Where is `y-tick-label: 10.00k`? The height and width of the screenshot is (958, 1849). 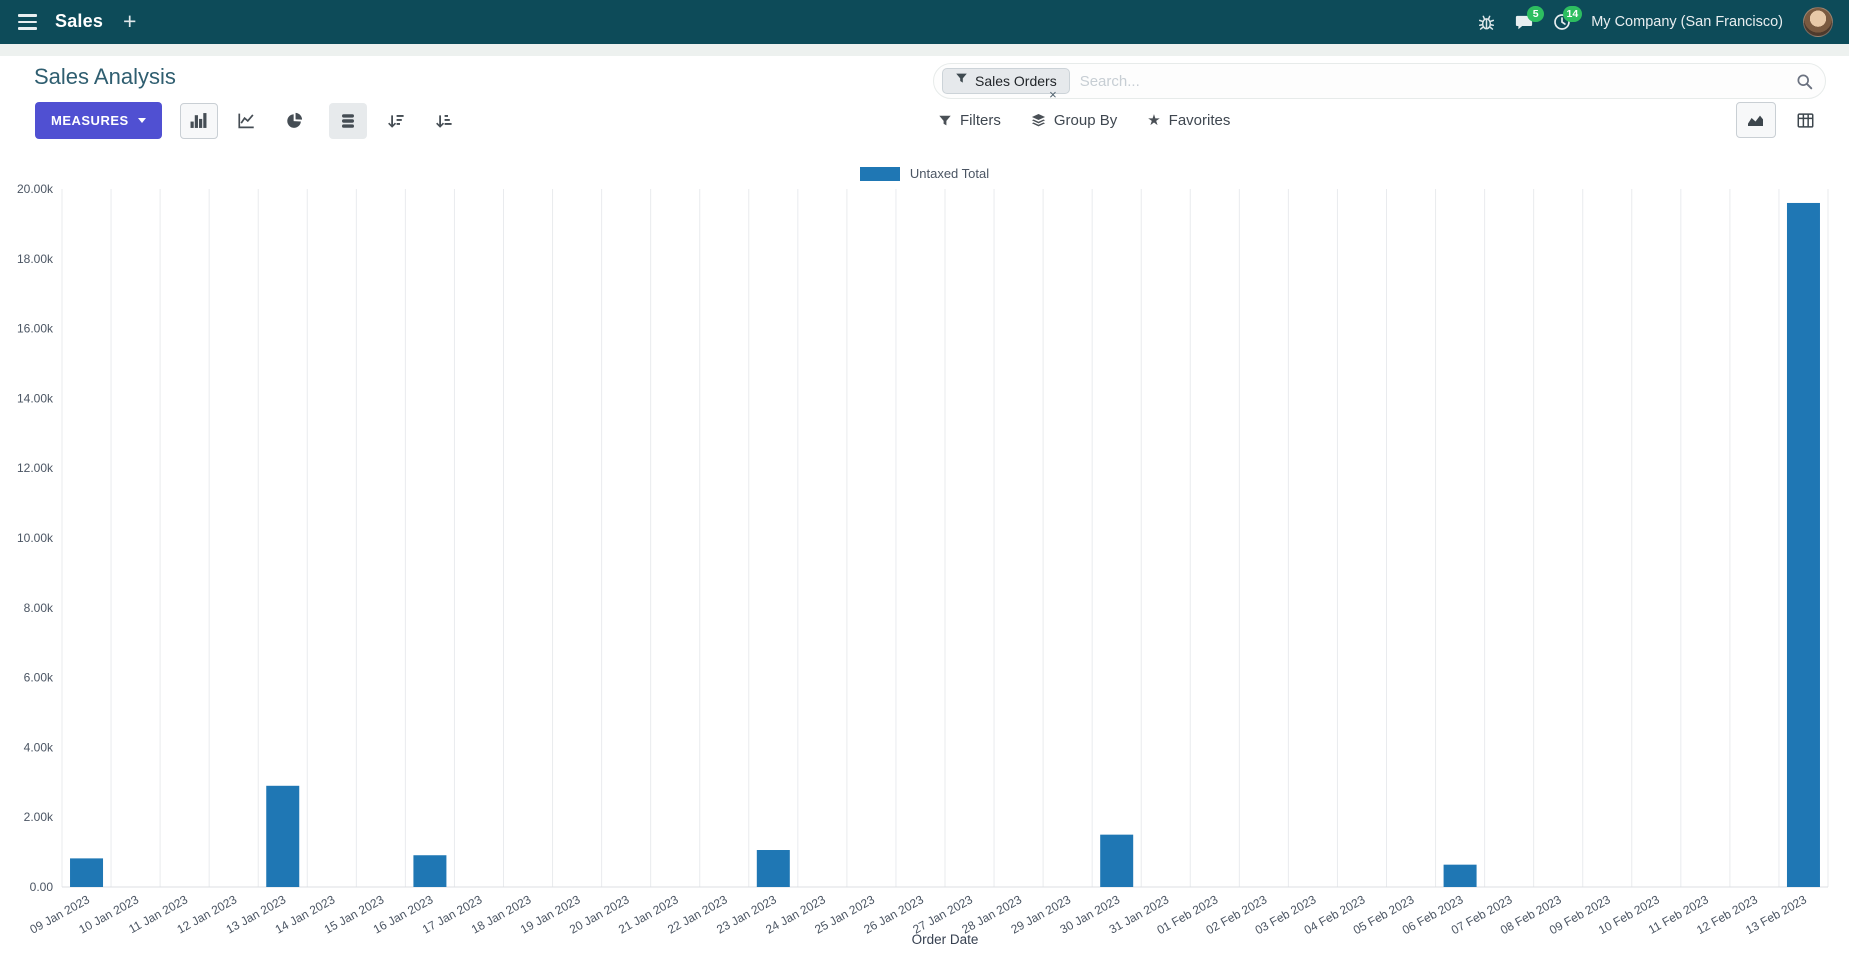 y-tick-label: 10.00k is located at coordinates (35, 538).